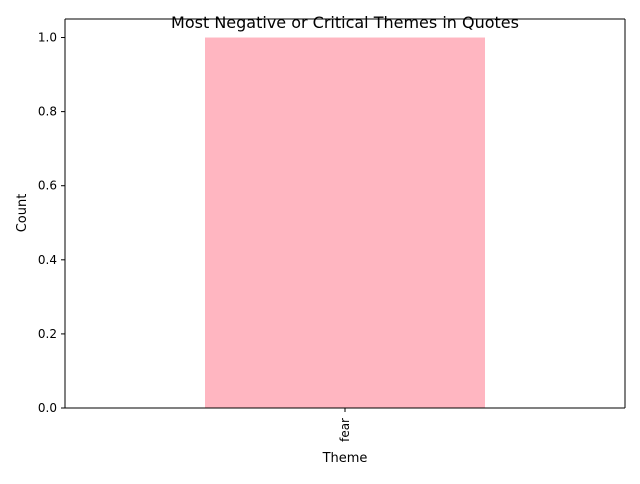 The image size is (640, 484). Describe the element at coordinates (47, 38) in the screenshot. I see `y-tick-label: 1.0` at that location.